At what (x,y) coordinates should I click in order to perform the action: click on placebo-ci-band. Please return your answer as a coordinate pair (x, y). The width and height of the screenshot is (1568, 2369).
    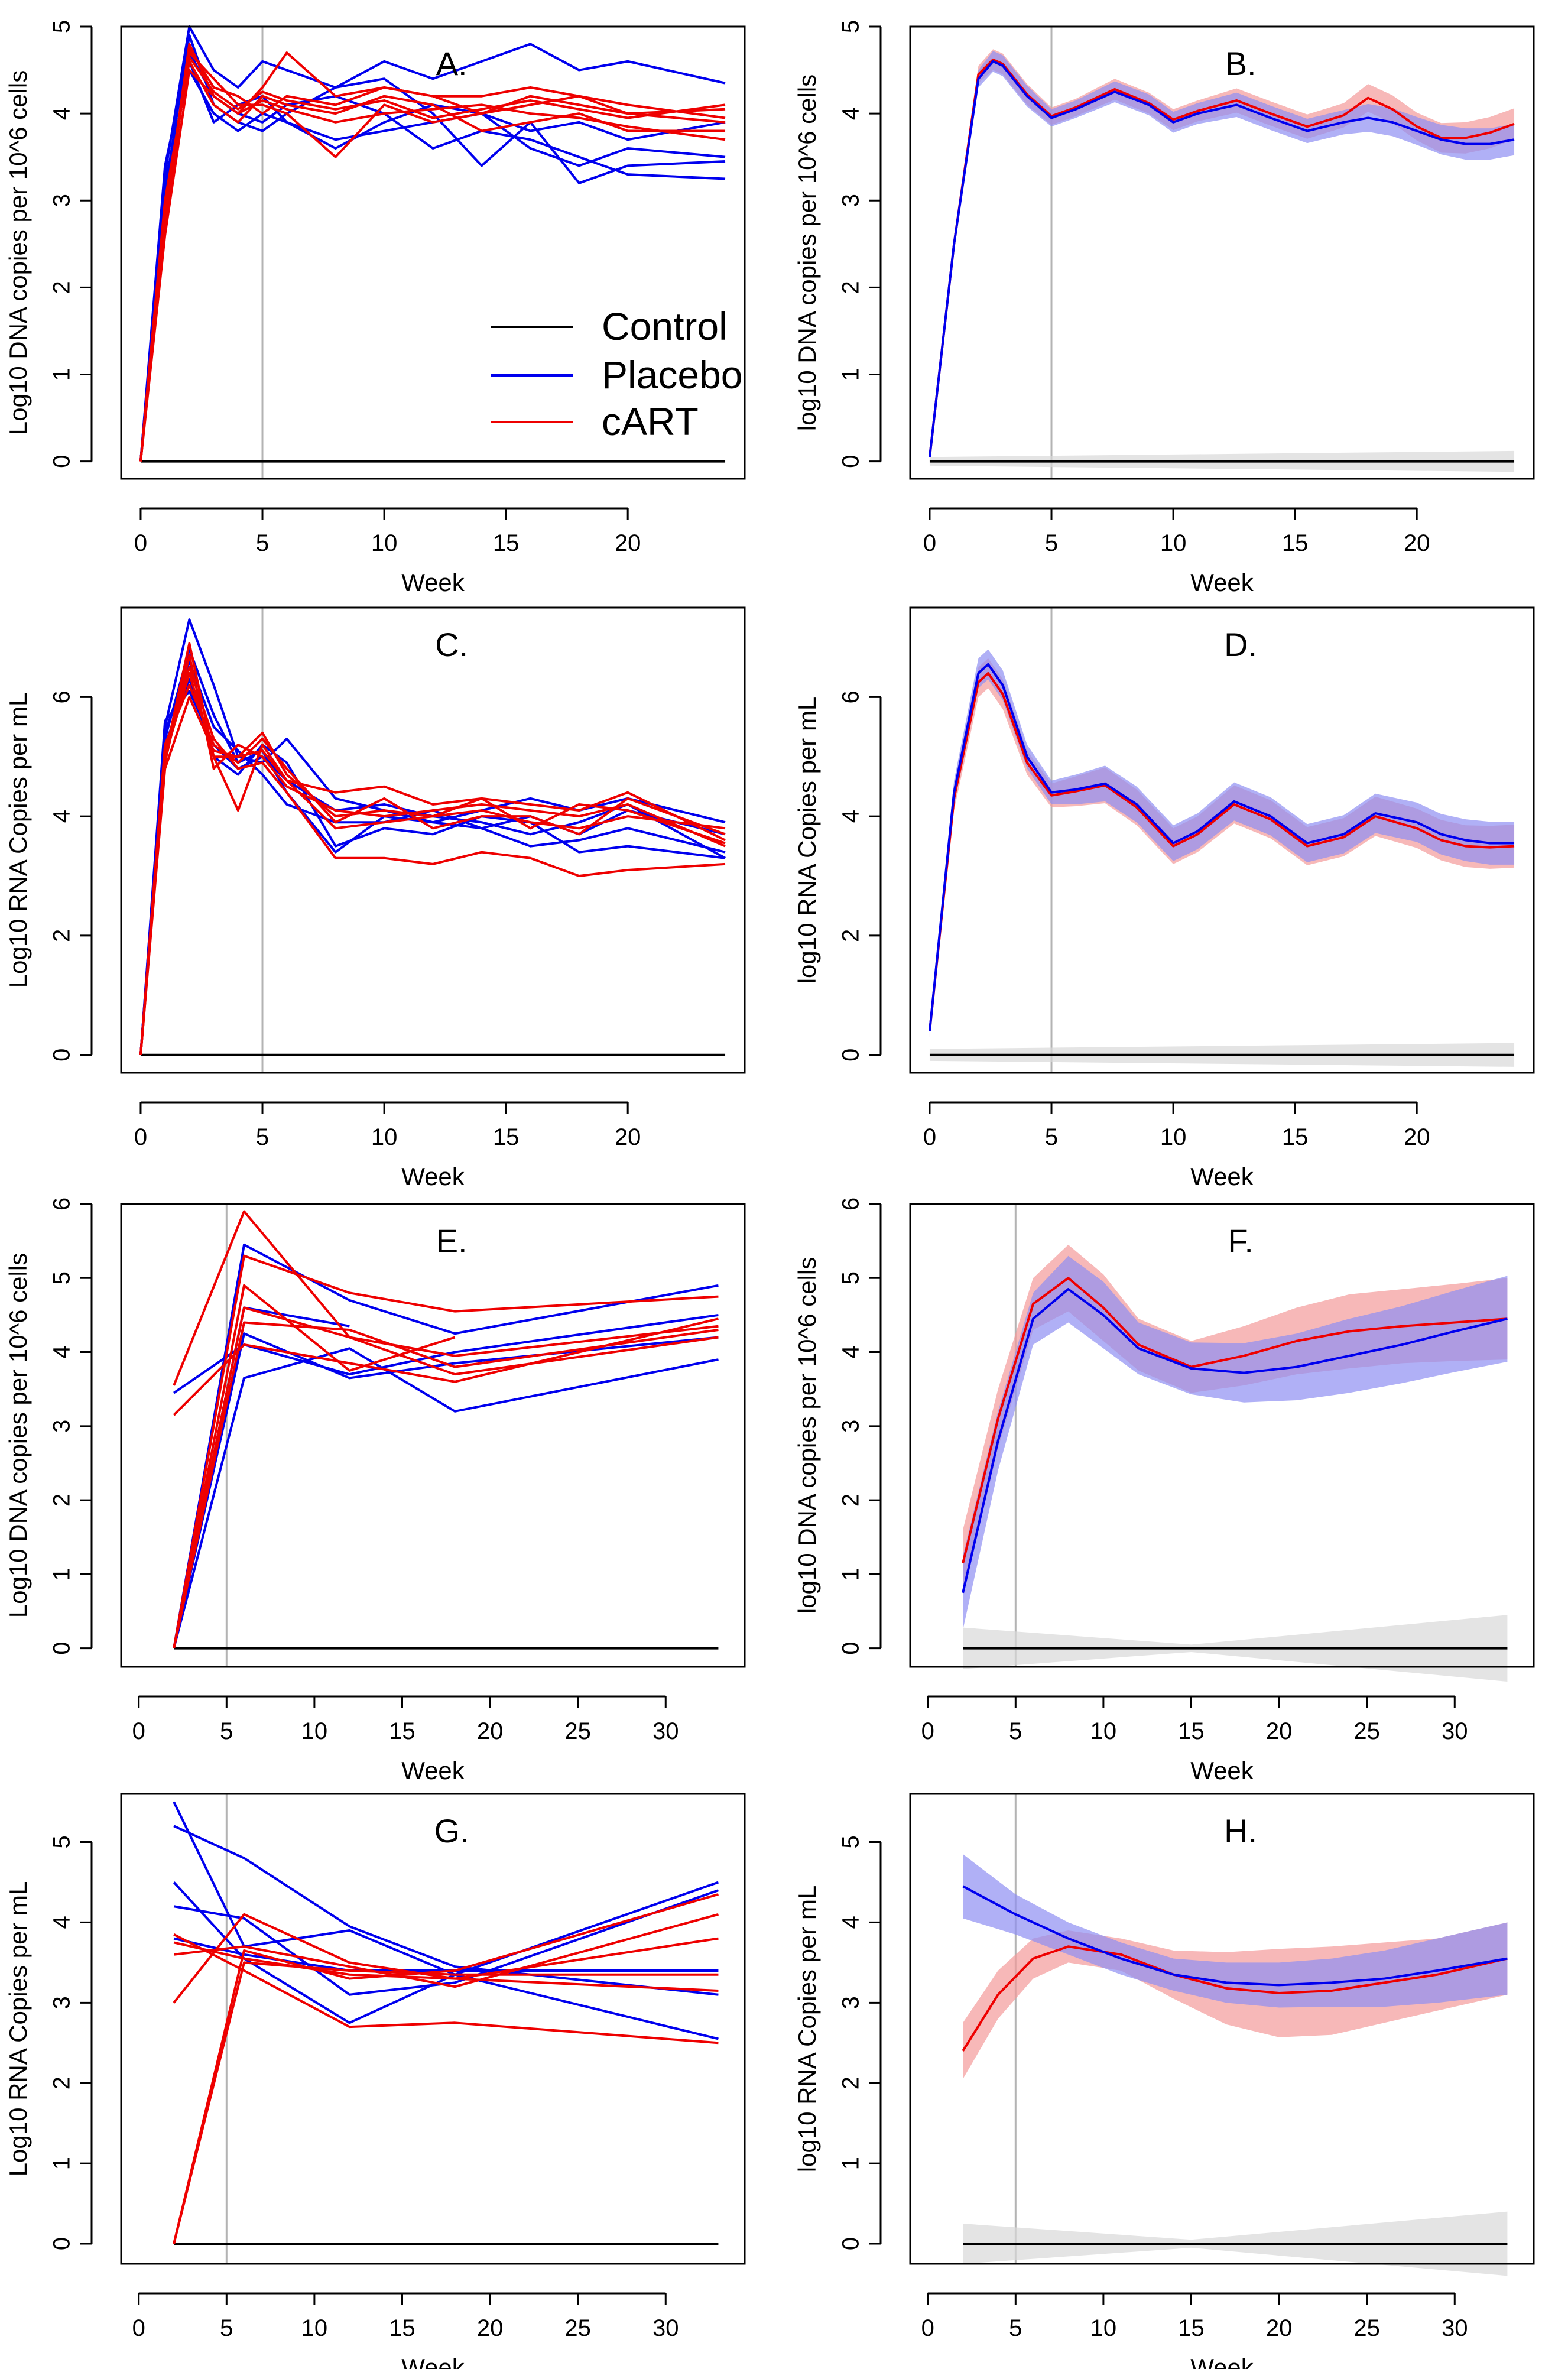
    Looking at the image, I should click on (1222, 843).